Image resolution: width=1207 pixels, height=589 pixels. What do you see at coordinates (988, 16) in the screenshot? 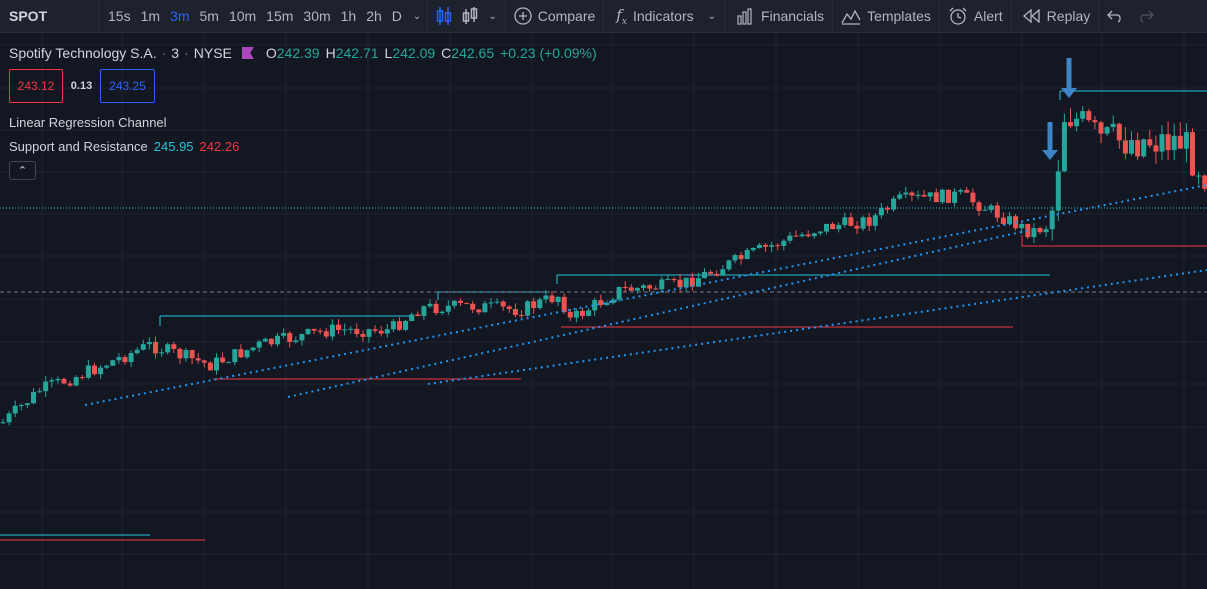
I see `alert-label: Alert` at bounding box center [988, 16].